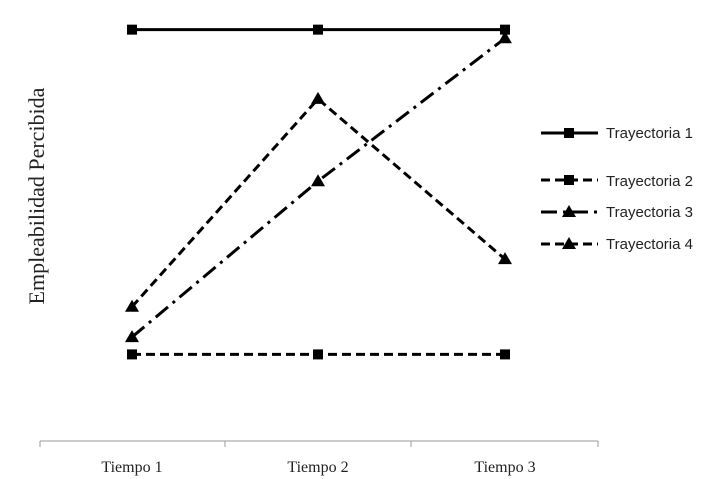 The width and height of the screenshot is (716, 479). I want to click on legend-item: Trayectoria 4, so click(617, 244).